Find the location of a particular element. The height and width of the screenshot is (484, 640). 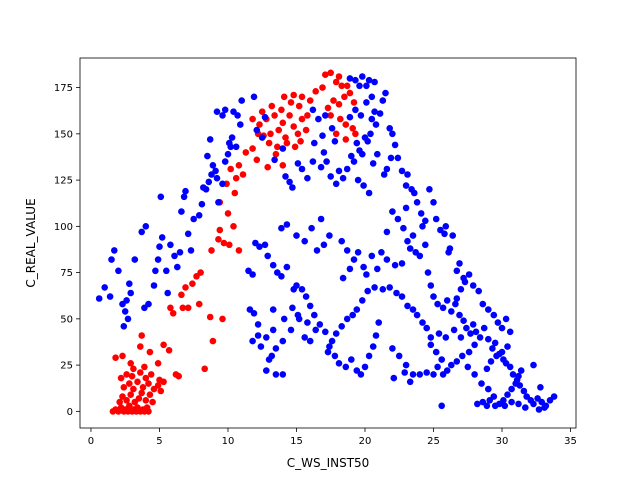

y-tick-label: 25 is located at coordinates (66, 366).